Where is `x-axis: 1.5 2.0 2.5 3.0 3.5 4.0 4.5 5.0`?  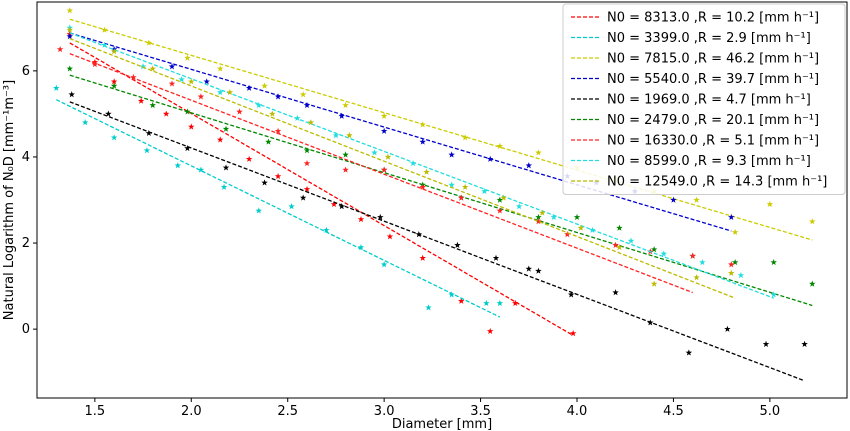
x-axis: 1.5 2.0 2.5 3.0 3.5 4.0 4.5 5.0 is located at coordinates (432, 408).